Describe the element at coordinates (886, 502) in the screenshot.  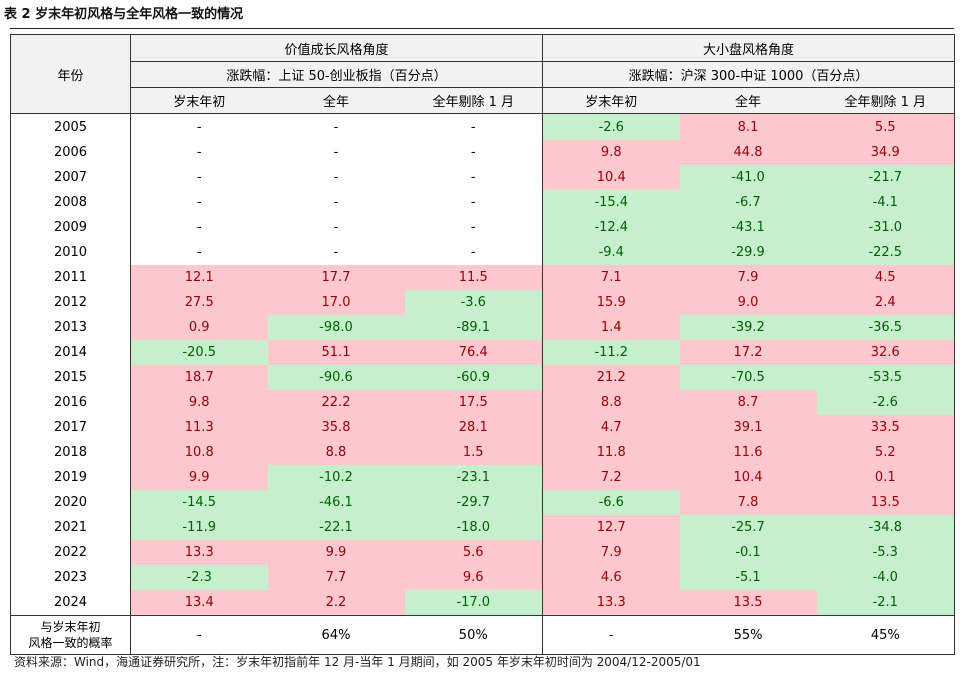
I see `value-cell: 13.5` at that location.